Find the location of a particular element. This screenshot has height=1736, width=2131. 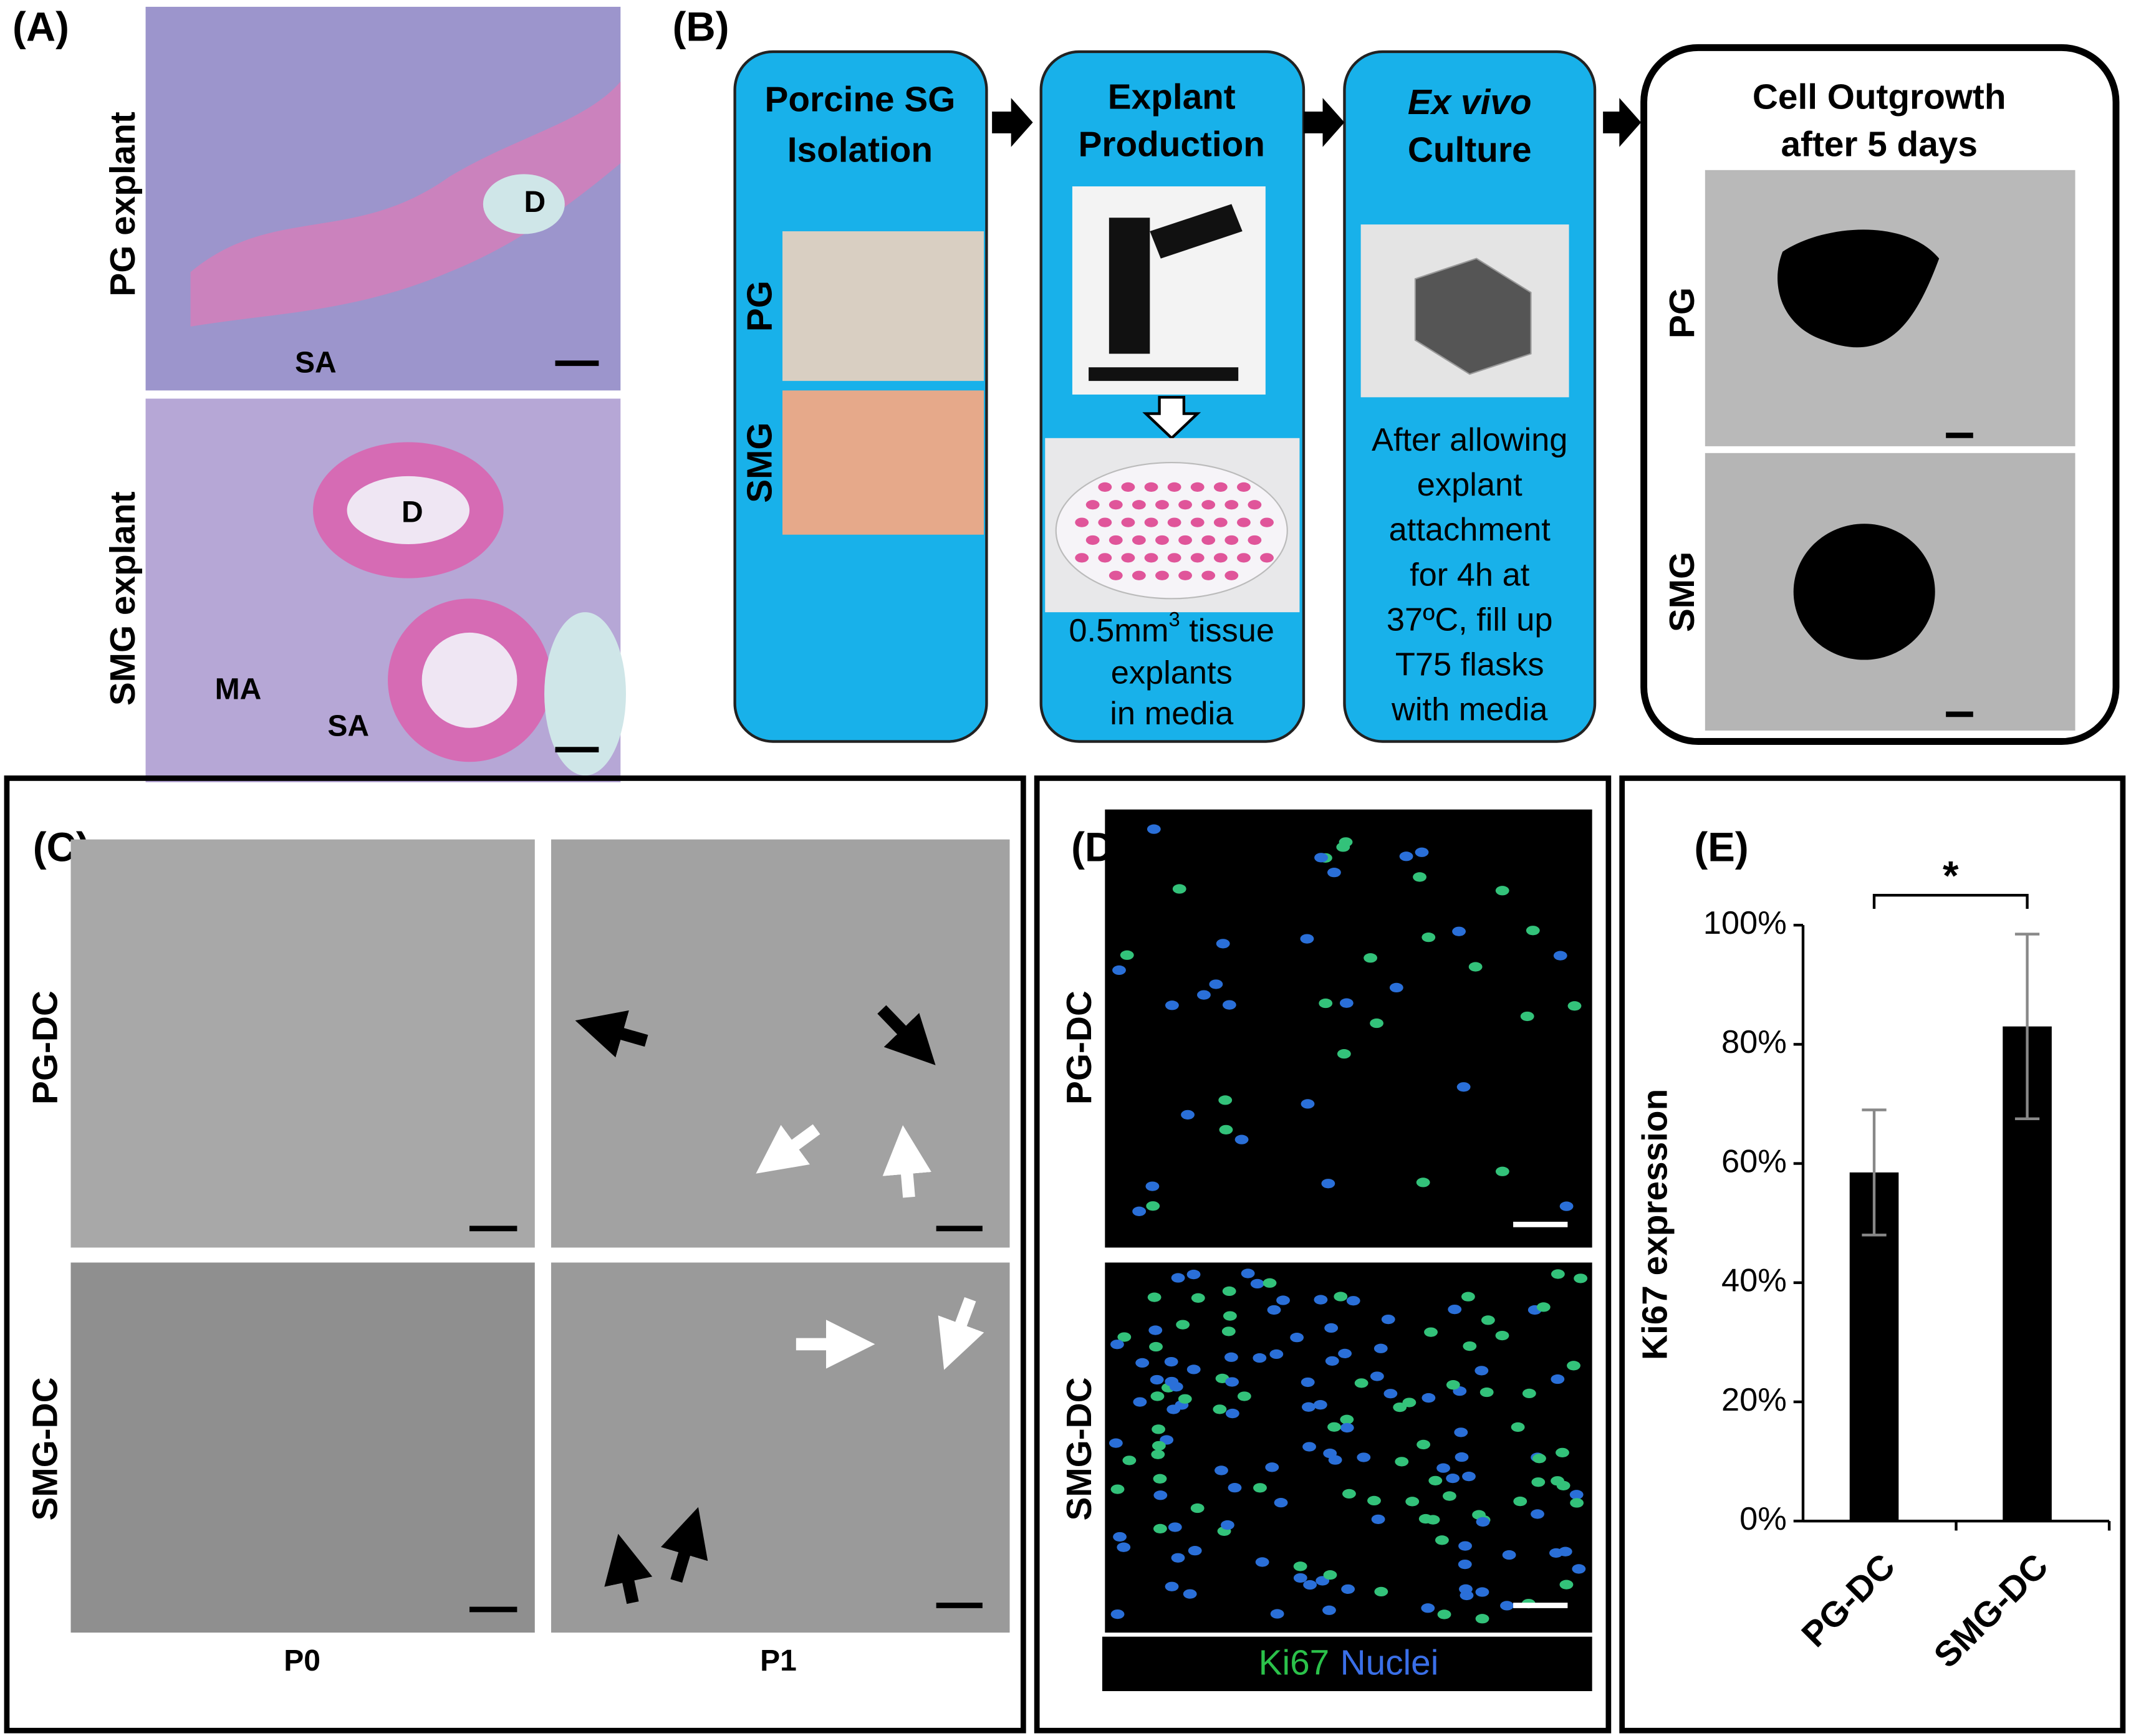

tissue-photo is located at coordinates (883, 306).